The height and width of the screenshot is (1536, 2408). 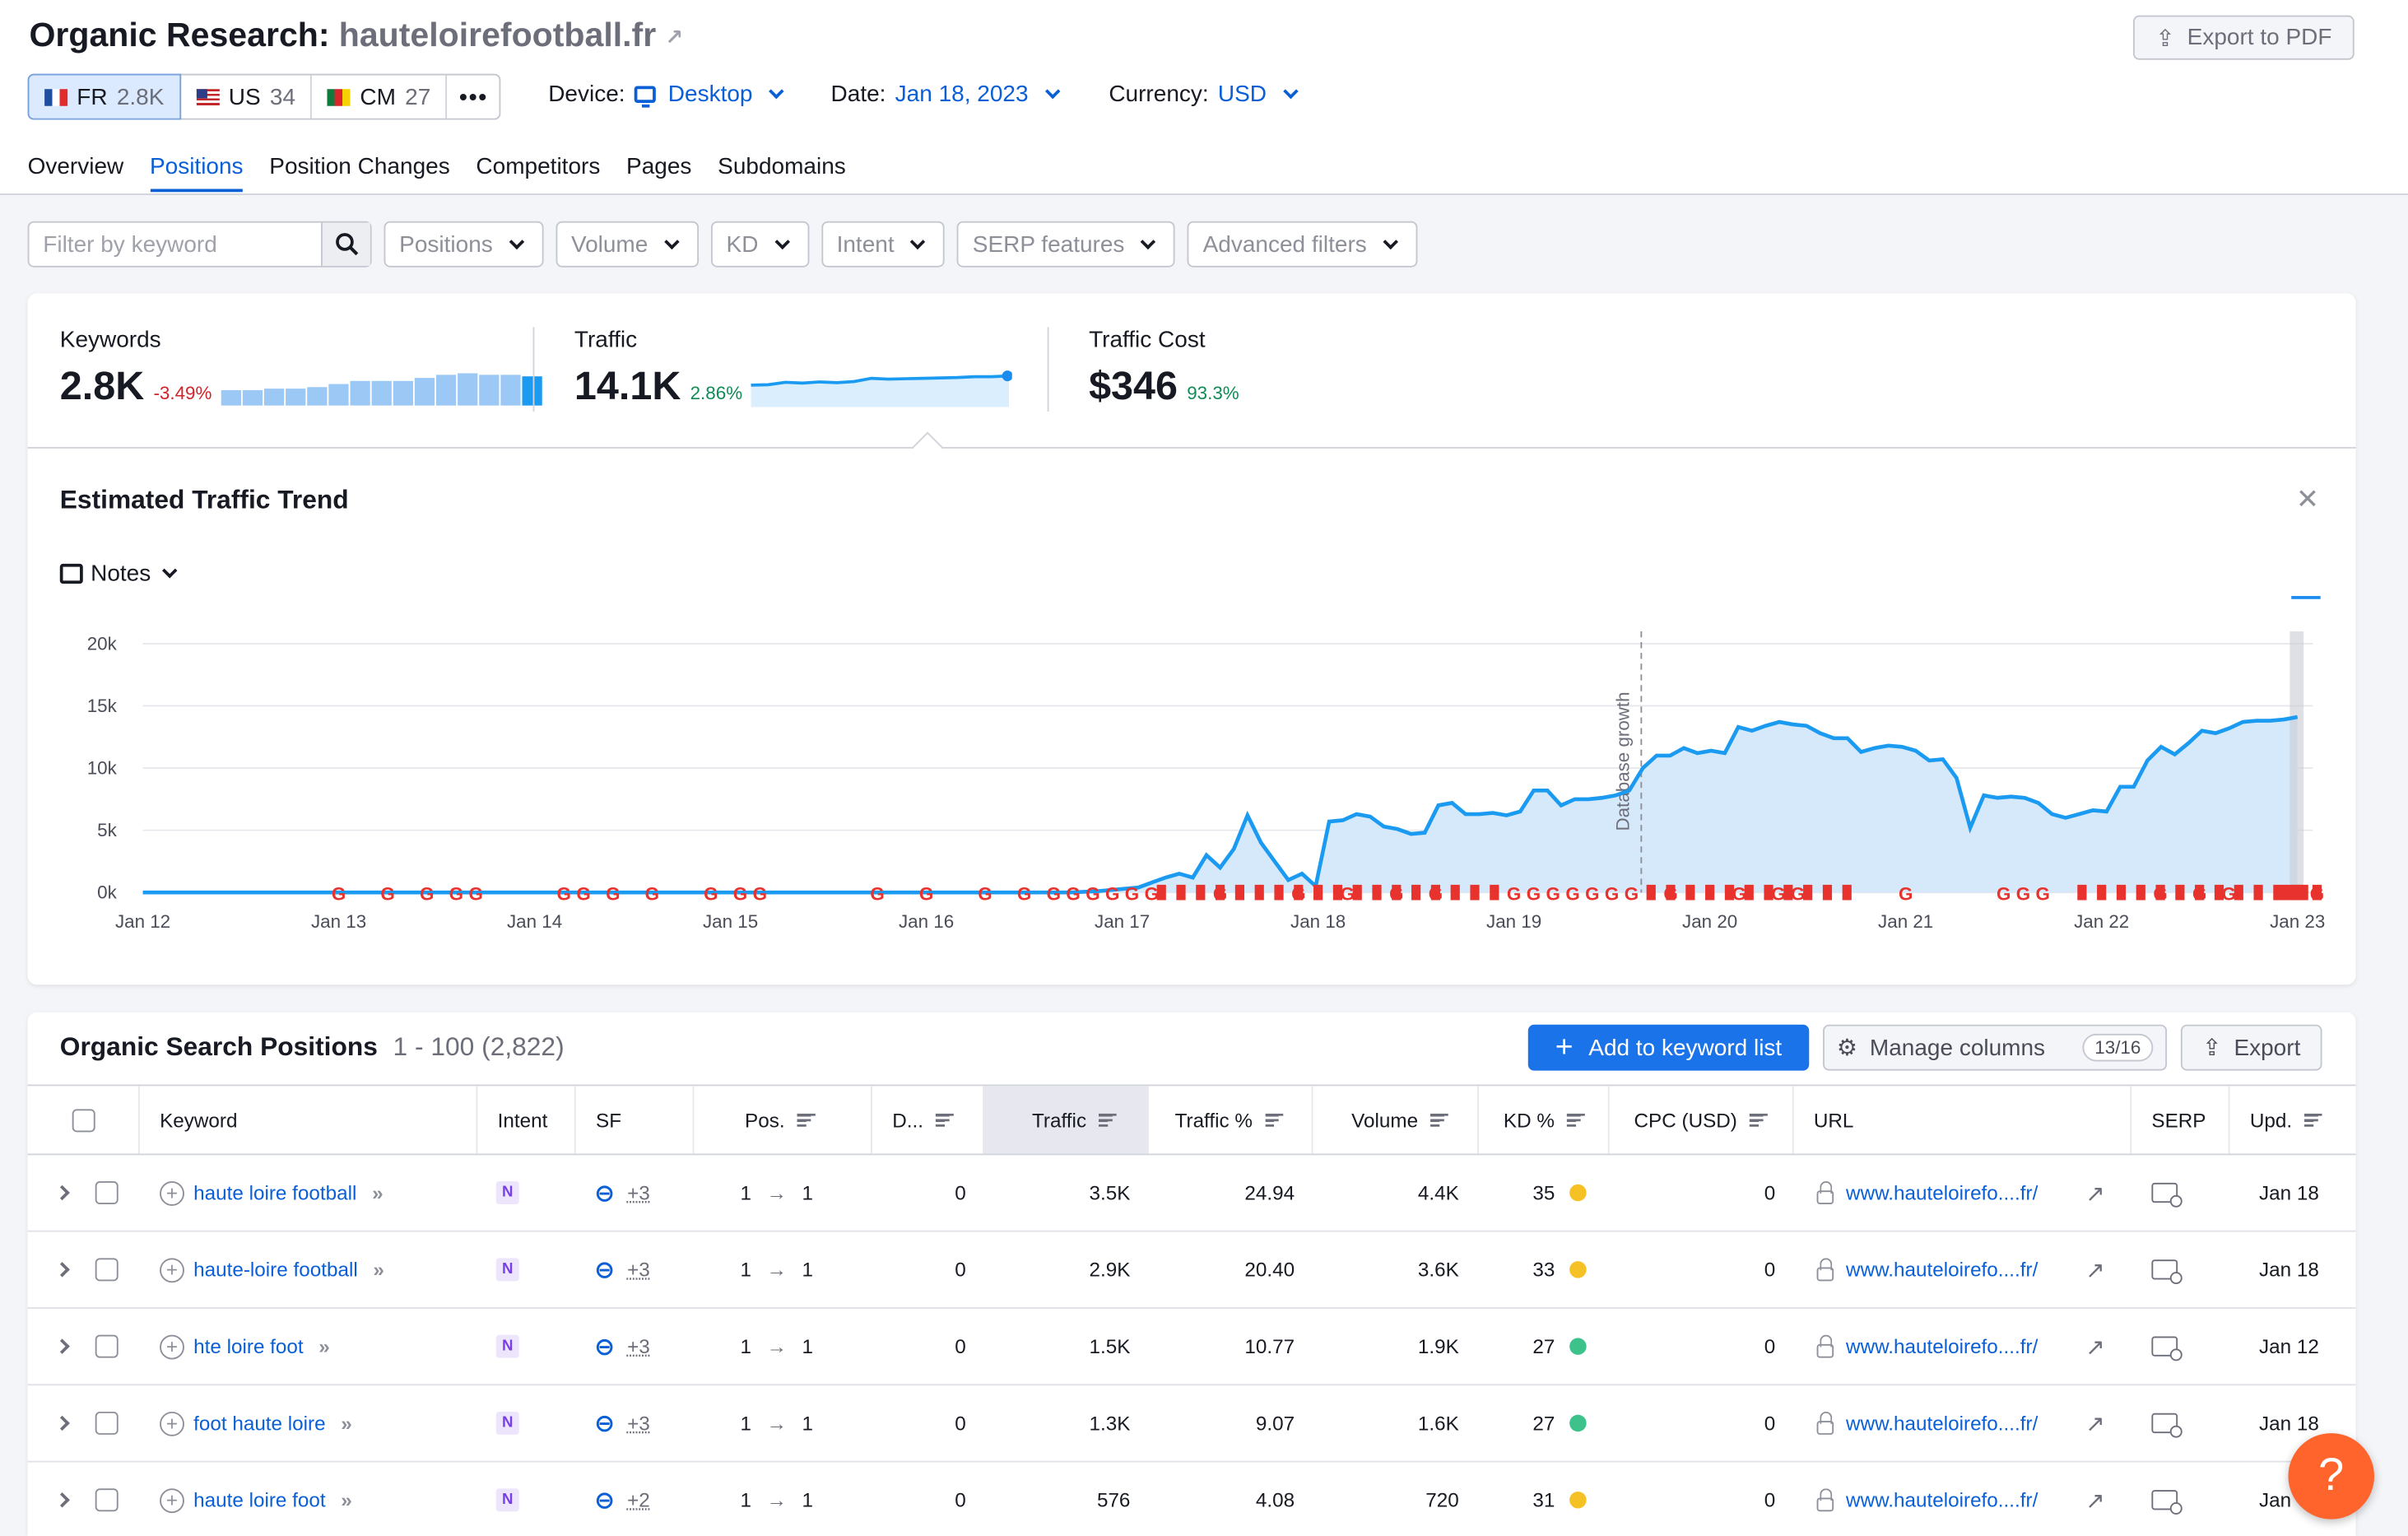 I want to click on device-select: Device: Desktop, so click(x=668, y=94).